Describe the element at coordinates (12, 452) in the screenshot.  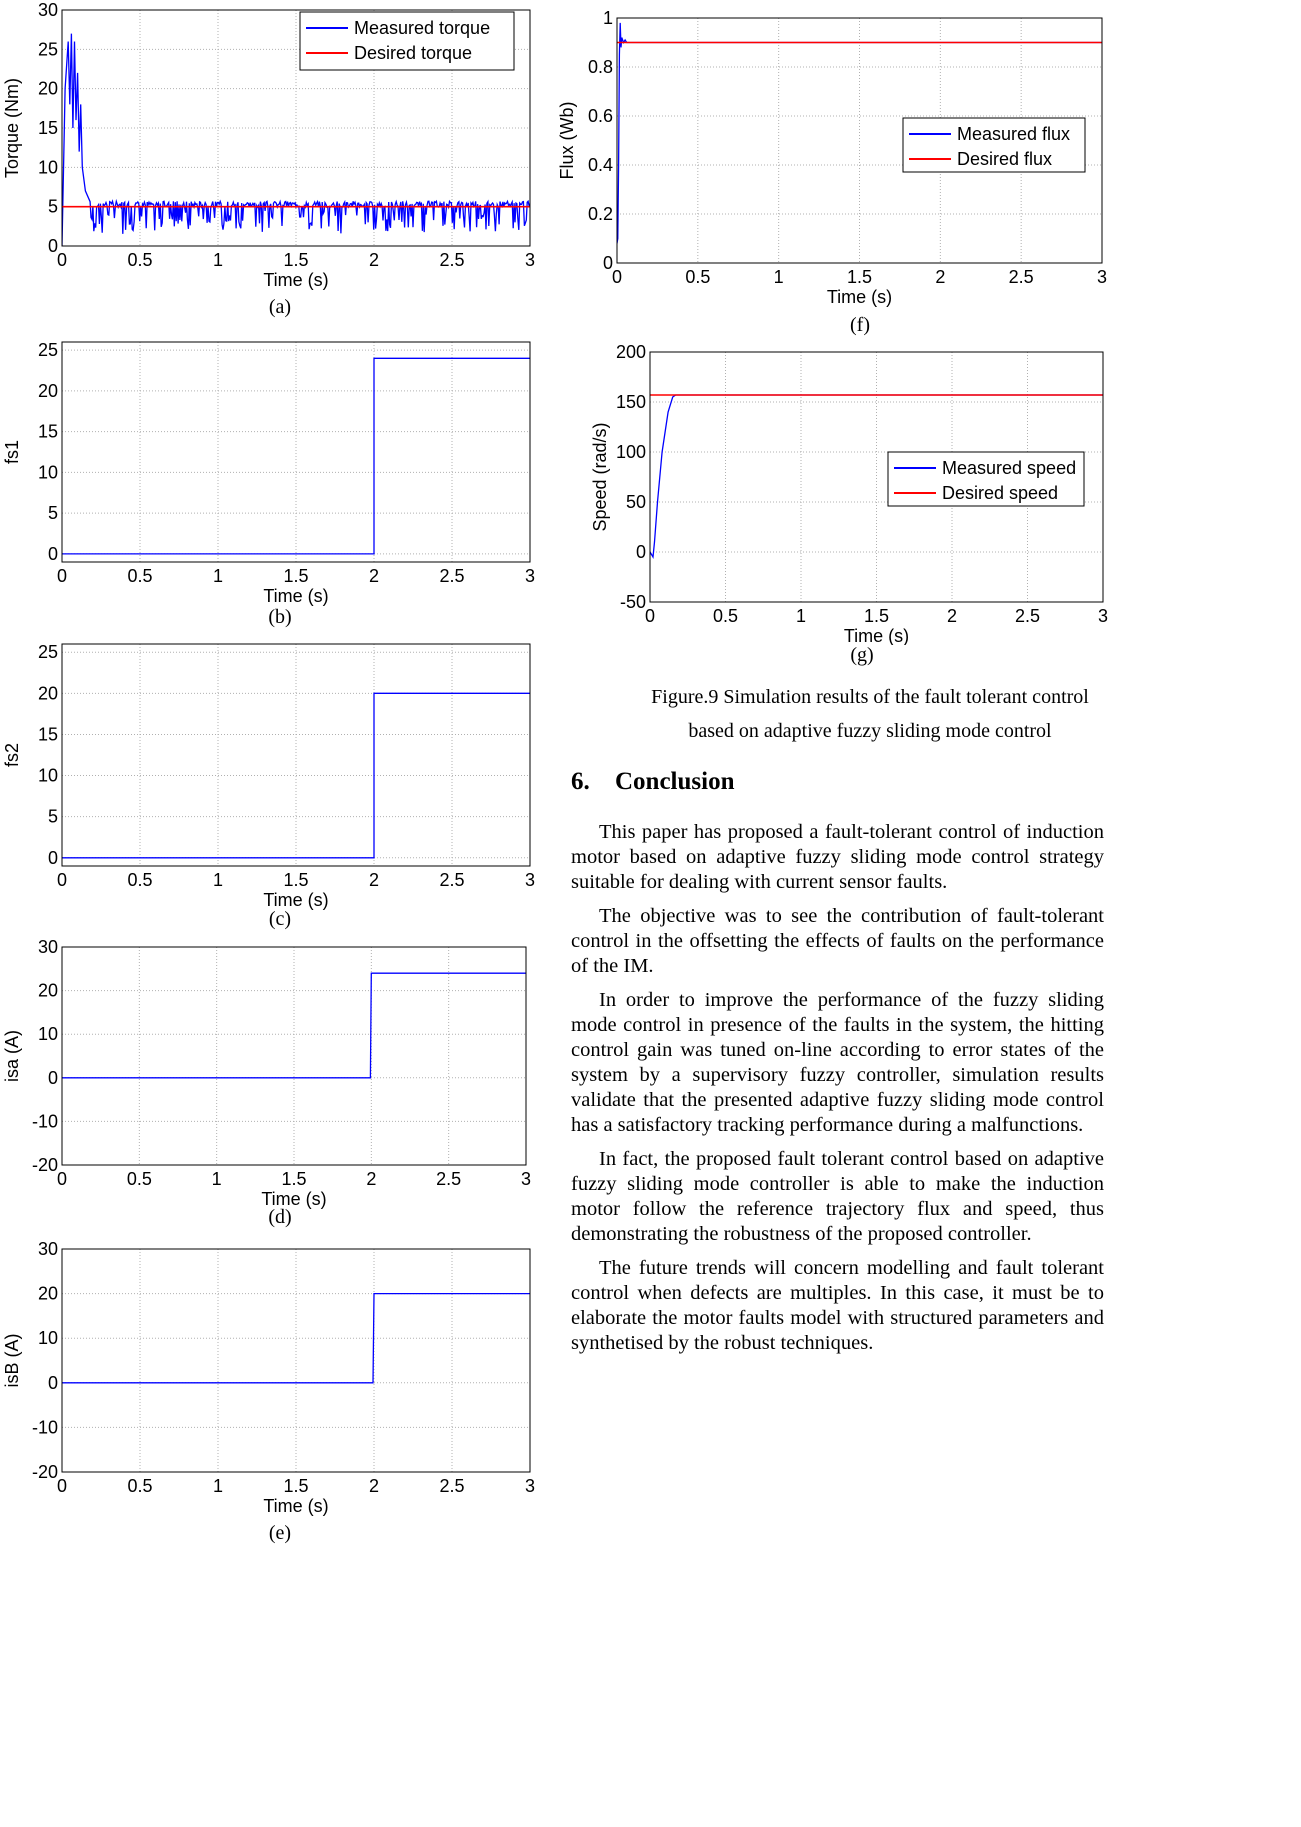
I see `y-axis-label: fs1` at that location.